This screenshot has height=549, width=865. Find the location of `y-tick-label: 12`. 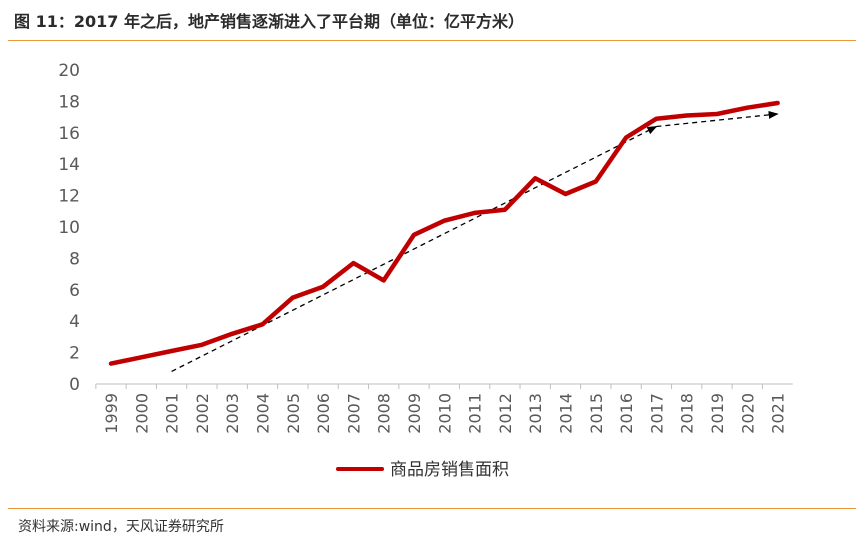

y-tick-label: 12 is located at coordinates (69, 197).